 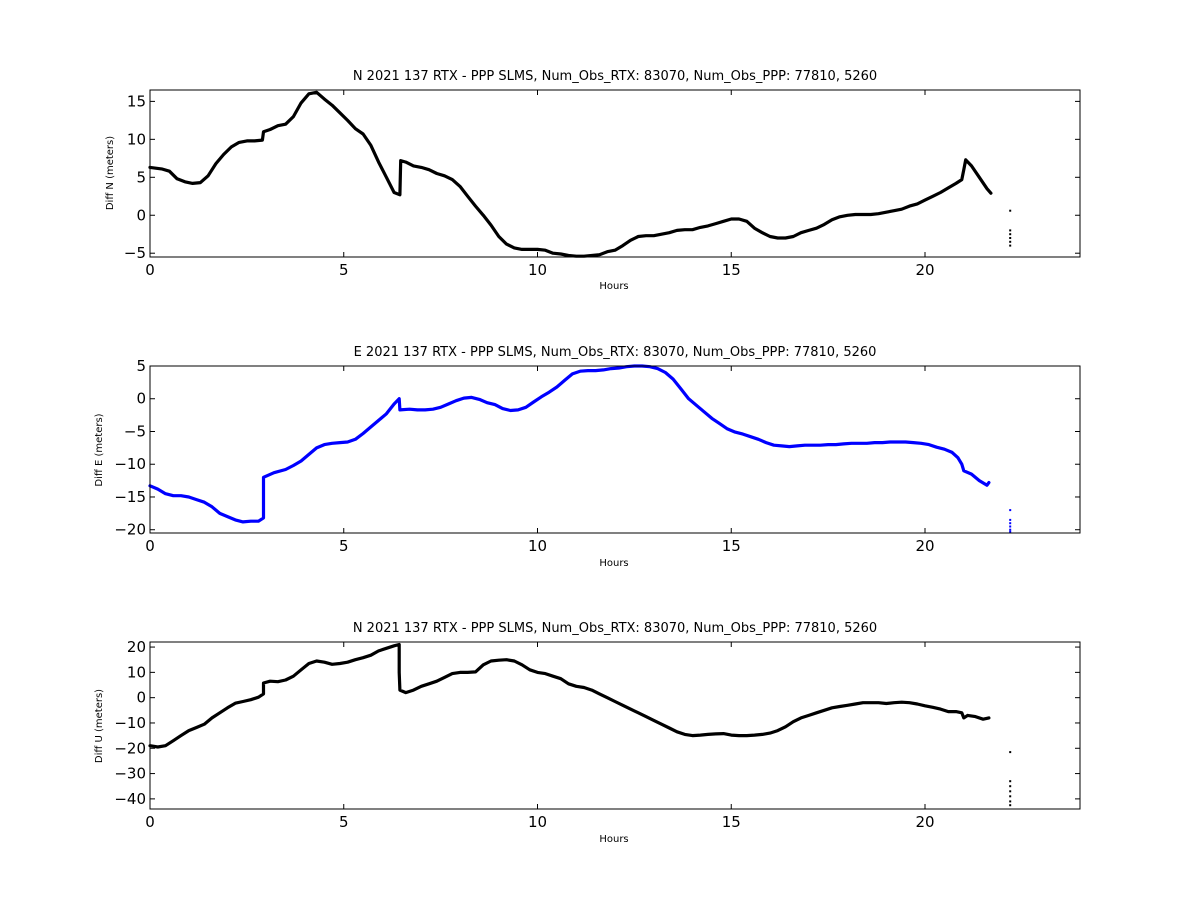 I want to click on y-tick-label: −40, so click(x=130, y=799).